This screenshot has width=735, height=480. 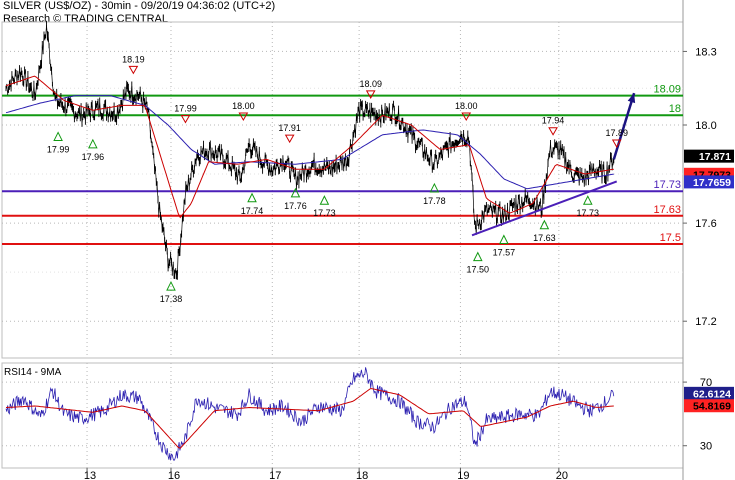 What do you see at coordinates (289, 128) in the screenshot?
I see `peak-label: 17.91` at bounding box center [289, 128].